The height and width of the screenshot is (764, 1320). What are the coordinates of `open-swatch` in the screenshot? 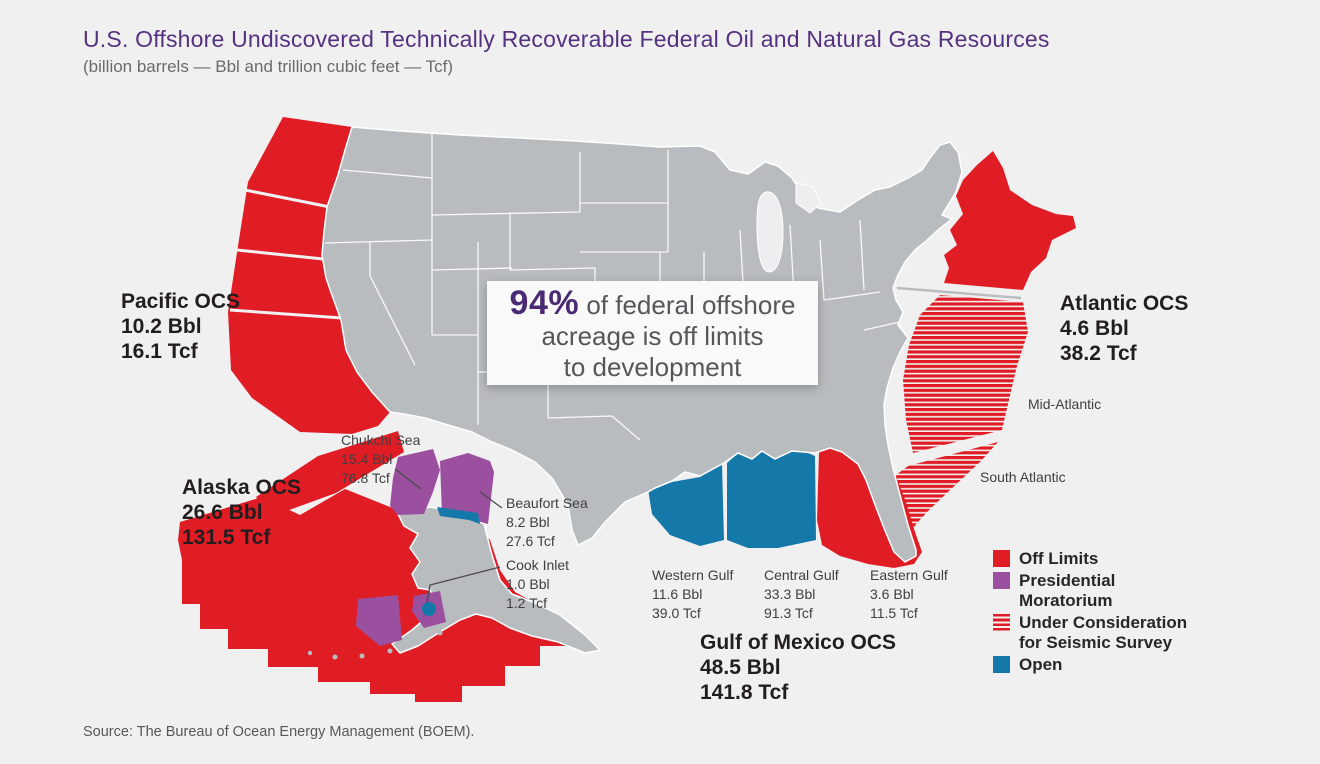 It's located at (1001, 664).